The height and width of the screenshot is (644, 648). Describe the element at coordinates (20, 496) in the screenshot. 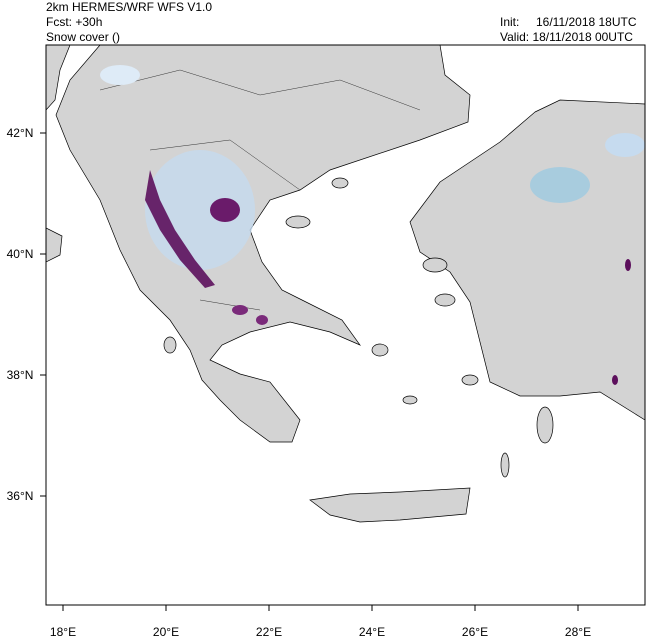

I see `lat-tick-label: 36°N` at that location.